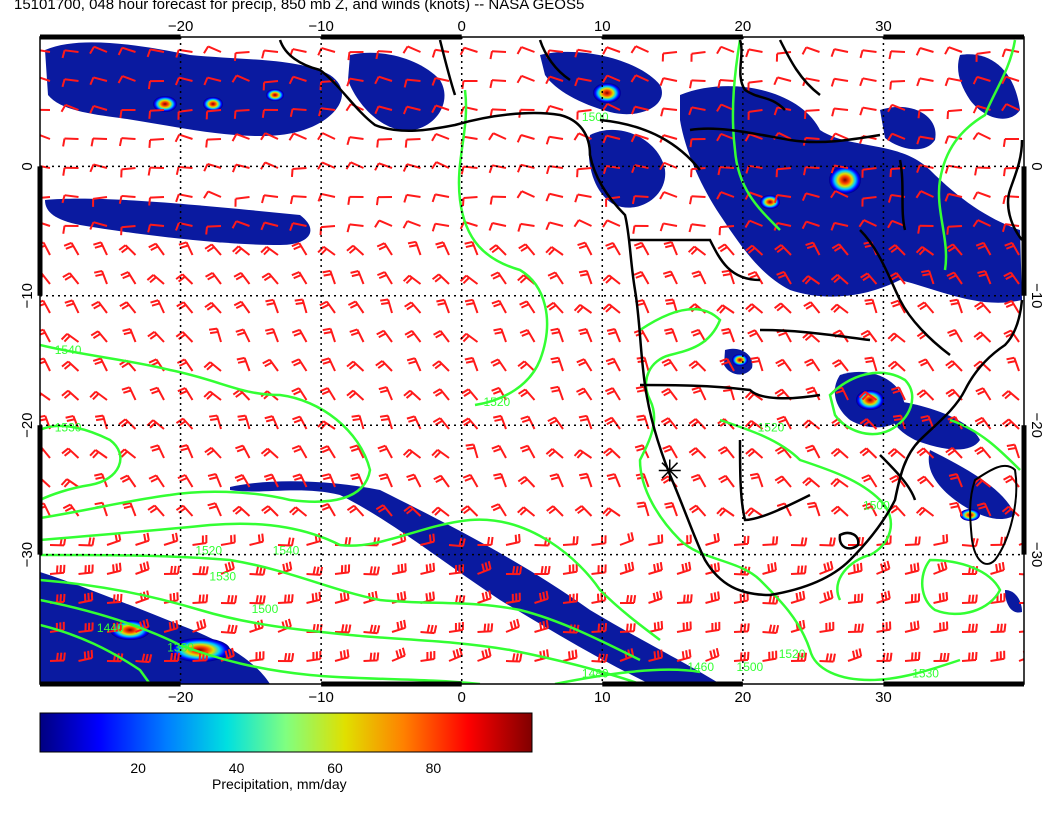  What do you see at coordinates (670, 470) in the screenshot?
I see `station-marker-stroke` at bounding box center [670, 470].